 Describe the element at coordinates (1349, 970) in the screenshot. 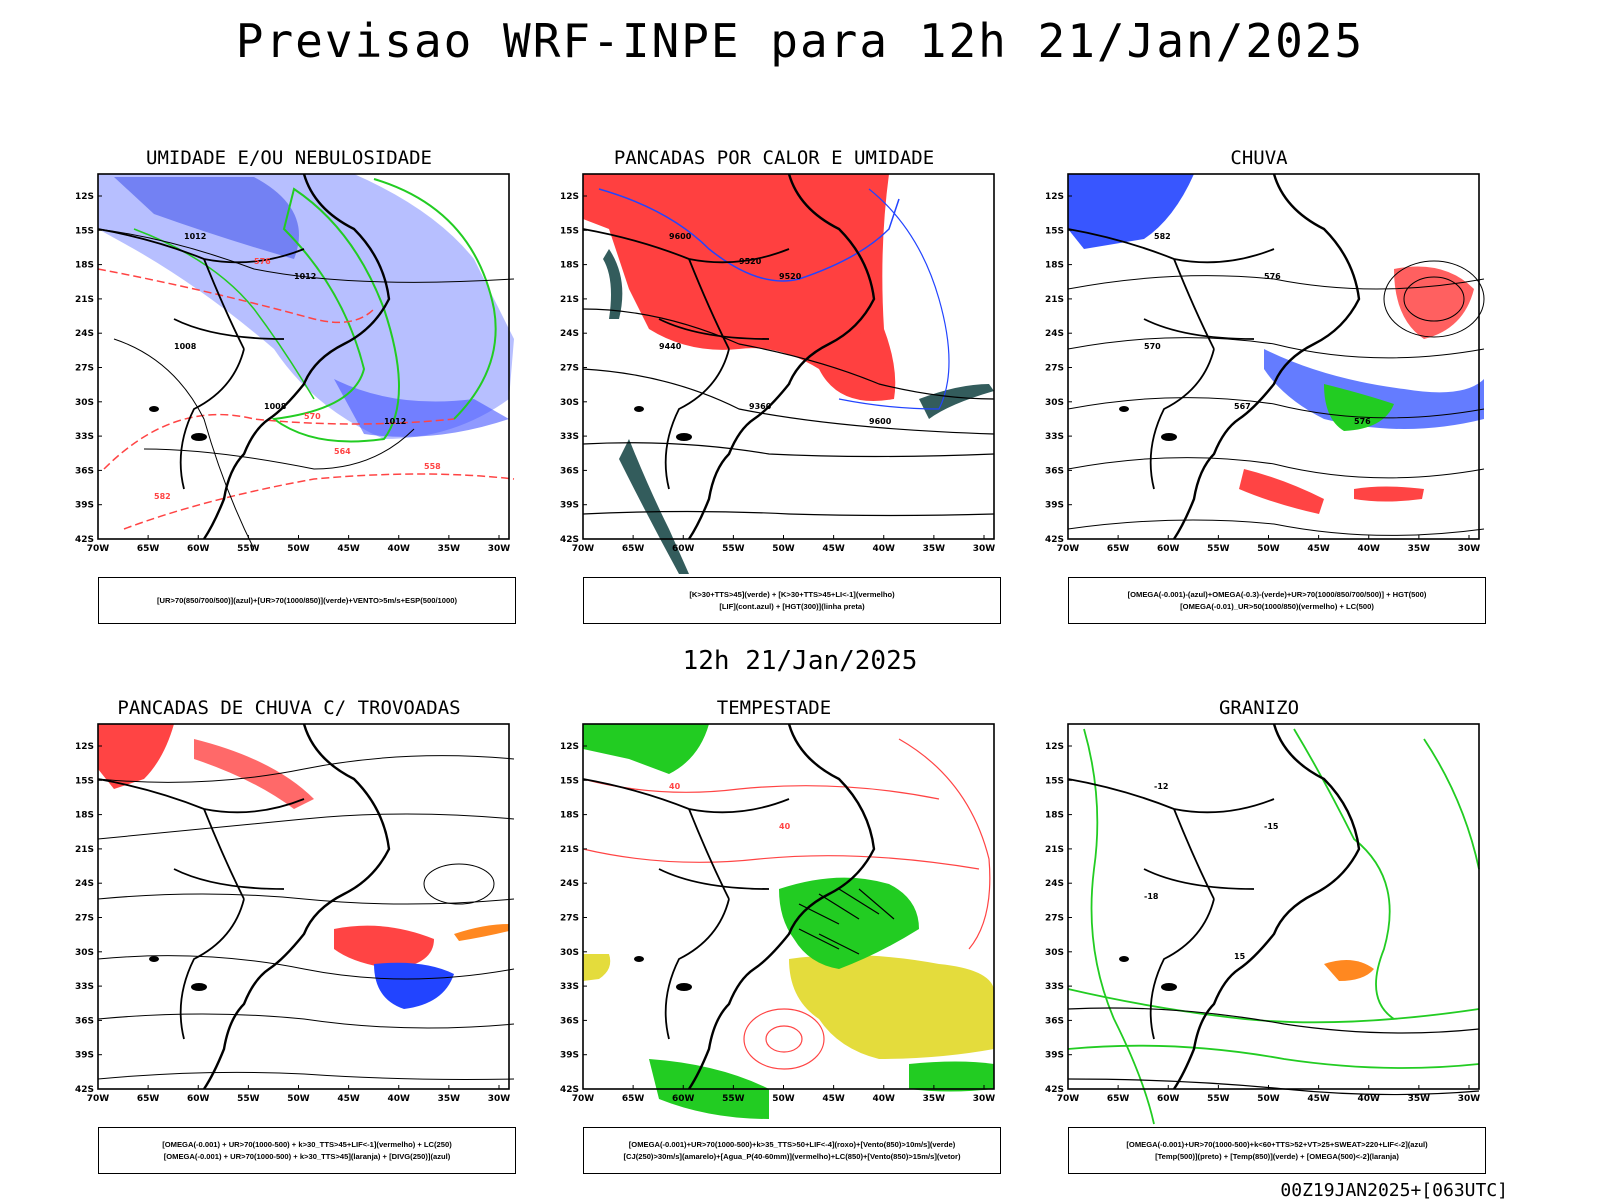

I see `omega500-orange` at that location.